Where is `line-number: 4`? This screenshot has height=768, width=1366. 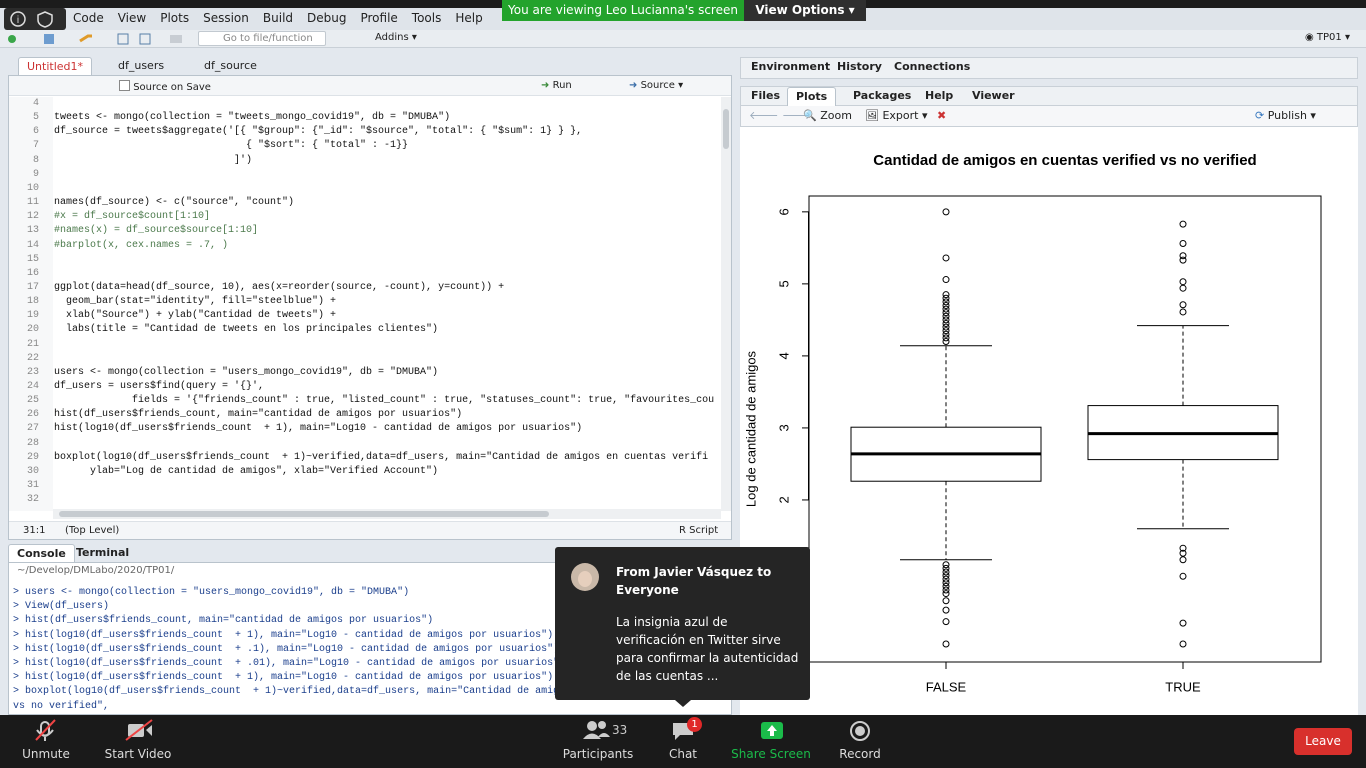
line-number: 4 is located at coordinates (35, 103).